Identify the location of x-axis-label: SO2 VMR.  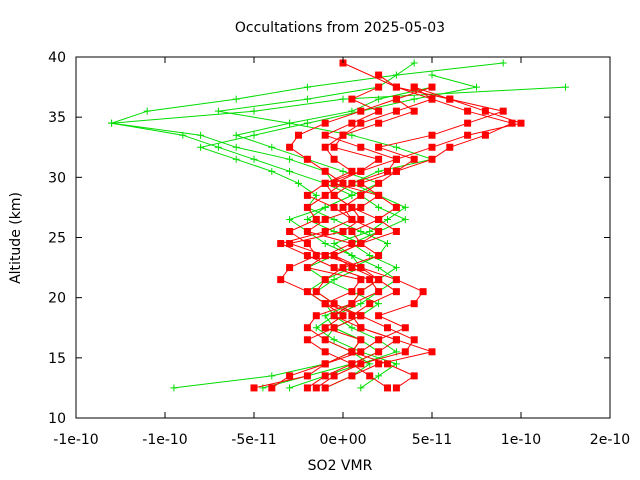
(340, 466).